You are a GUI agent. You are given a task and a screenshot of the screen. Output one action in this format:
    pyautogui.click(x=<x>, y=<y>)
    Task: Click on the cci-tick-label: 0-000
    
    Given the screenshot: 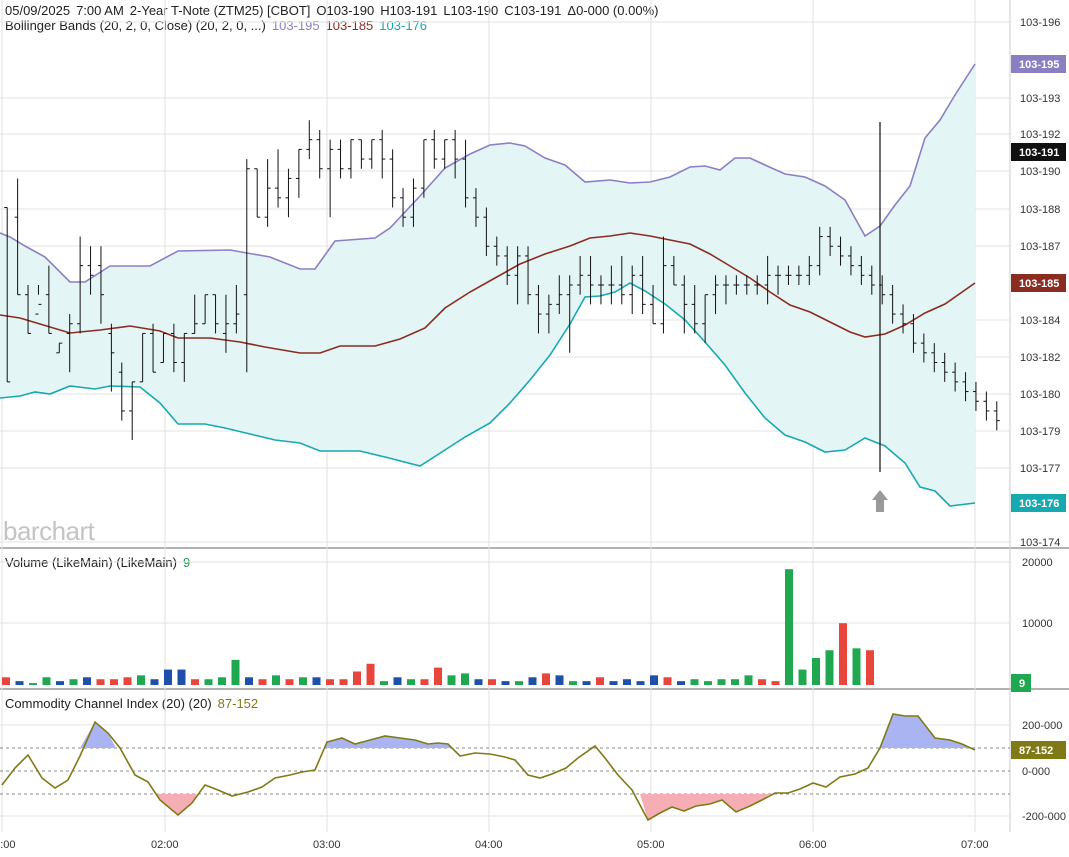 What is the action you would take?
    pyautogui.click(x=1036, y=772)
    